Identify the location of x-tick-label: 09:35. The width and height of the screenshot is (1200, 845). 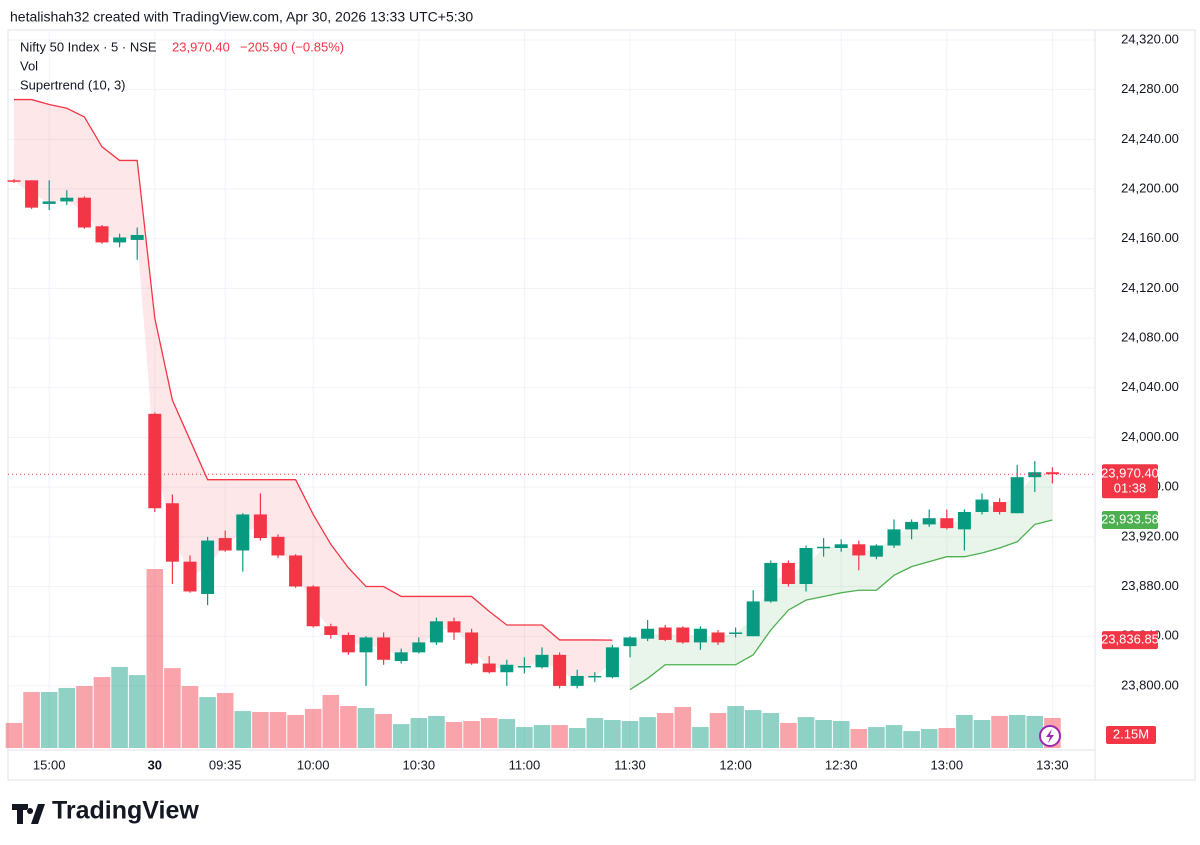
(225, 764).